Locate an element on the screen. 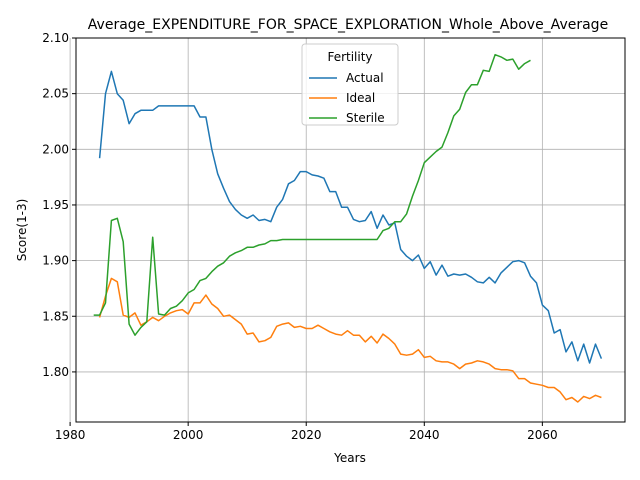  x-tick-label: 2060 is located at coordinates (542, 435).